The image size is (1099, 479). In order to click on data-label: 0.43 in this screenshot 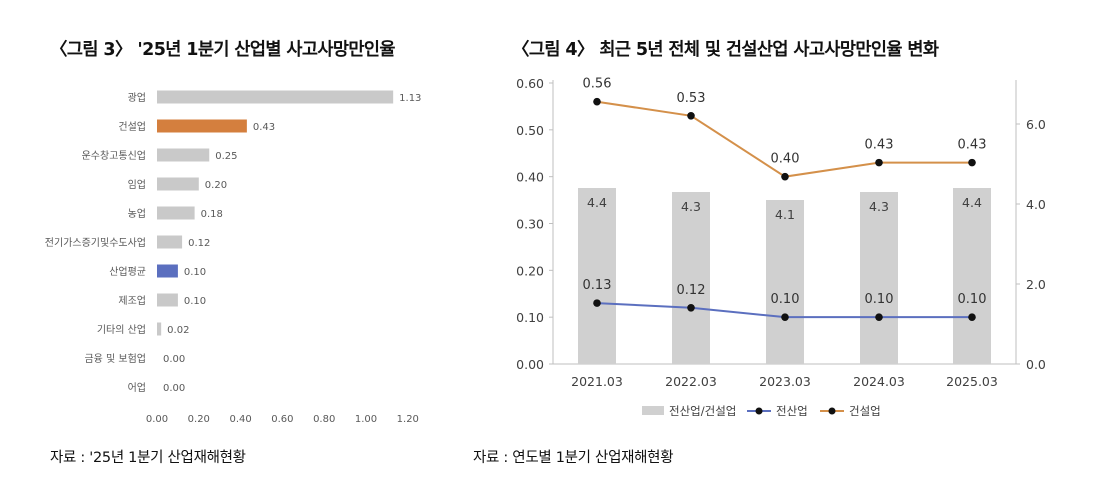, I will do `click(264, 127)`.